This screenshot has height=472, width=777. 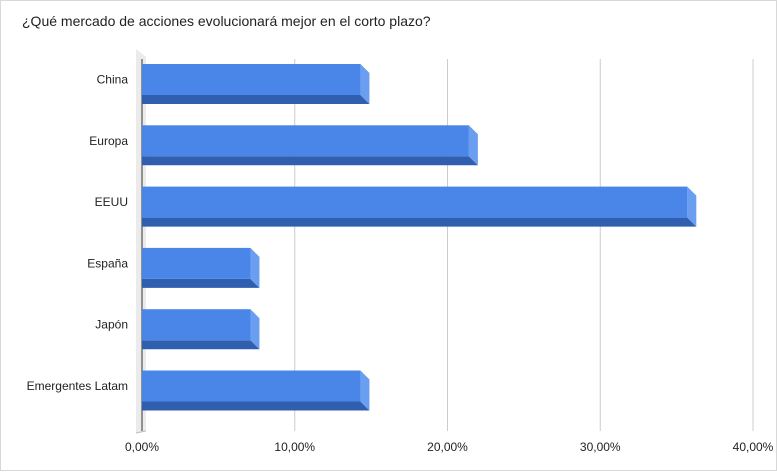 I want to click on y-category-label: China, so click(x=113, y=80).